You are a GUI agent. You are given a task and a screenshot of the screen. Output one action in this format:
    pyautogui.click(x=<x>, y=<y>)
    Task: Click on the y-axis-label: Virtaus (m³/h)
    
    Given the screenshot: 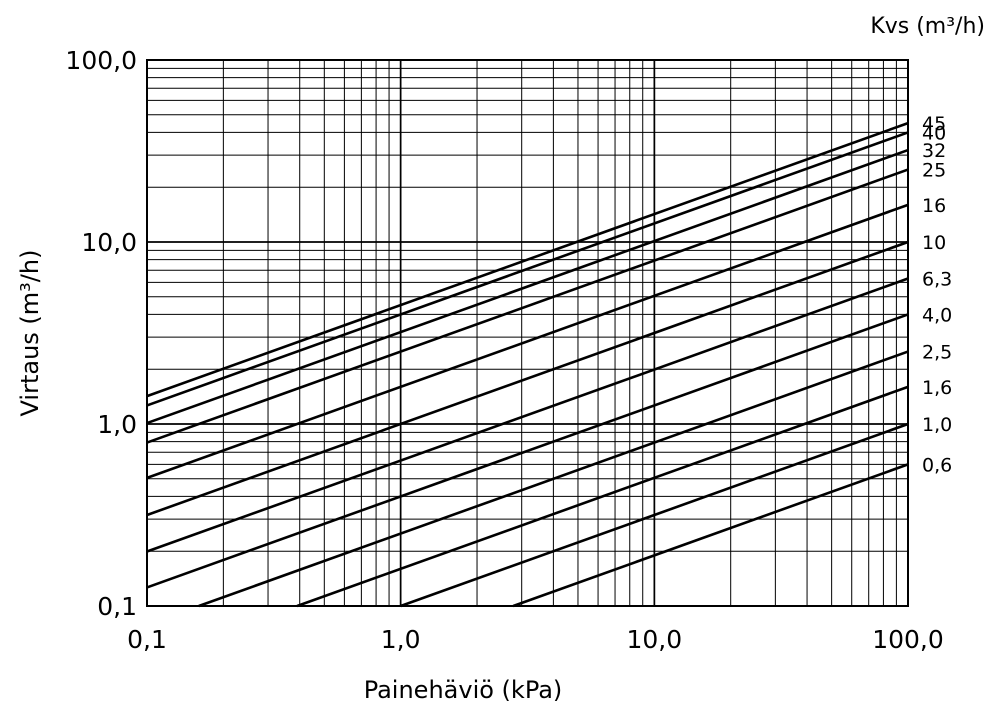 What is the action you would take?
    pyautogui.click(x=30, y=333)
    